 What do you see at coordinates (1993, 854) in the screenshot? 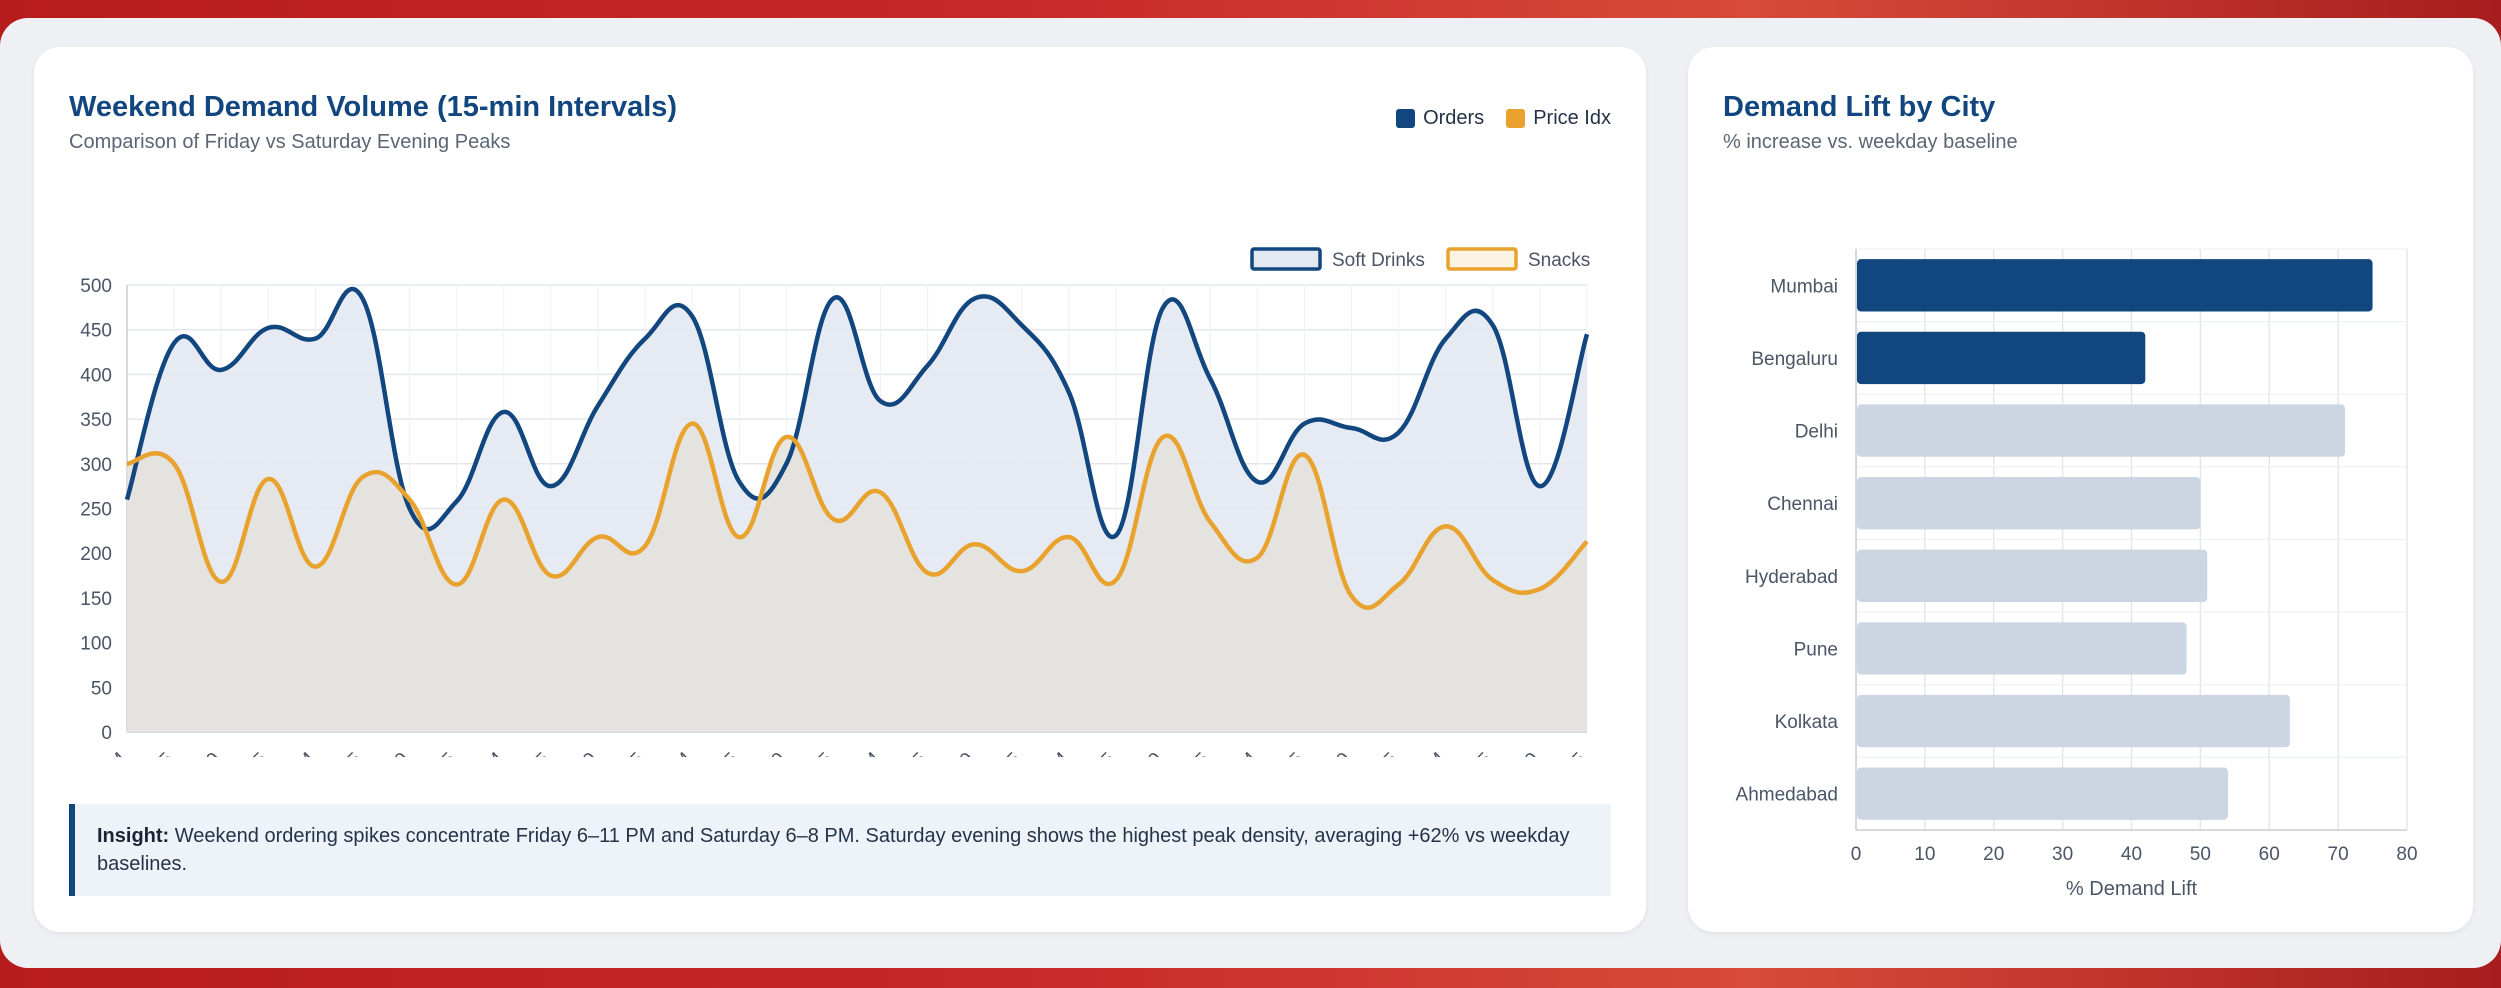
I see `x-tick-label: 20` at bounding box center [1993, 854].